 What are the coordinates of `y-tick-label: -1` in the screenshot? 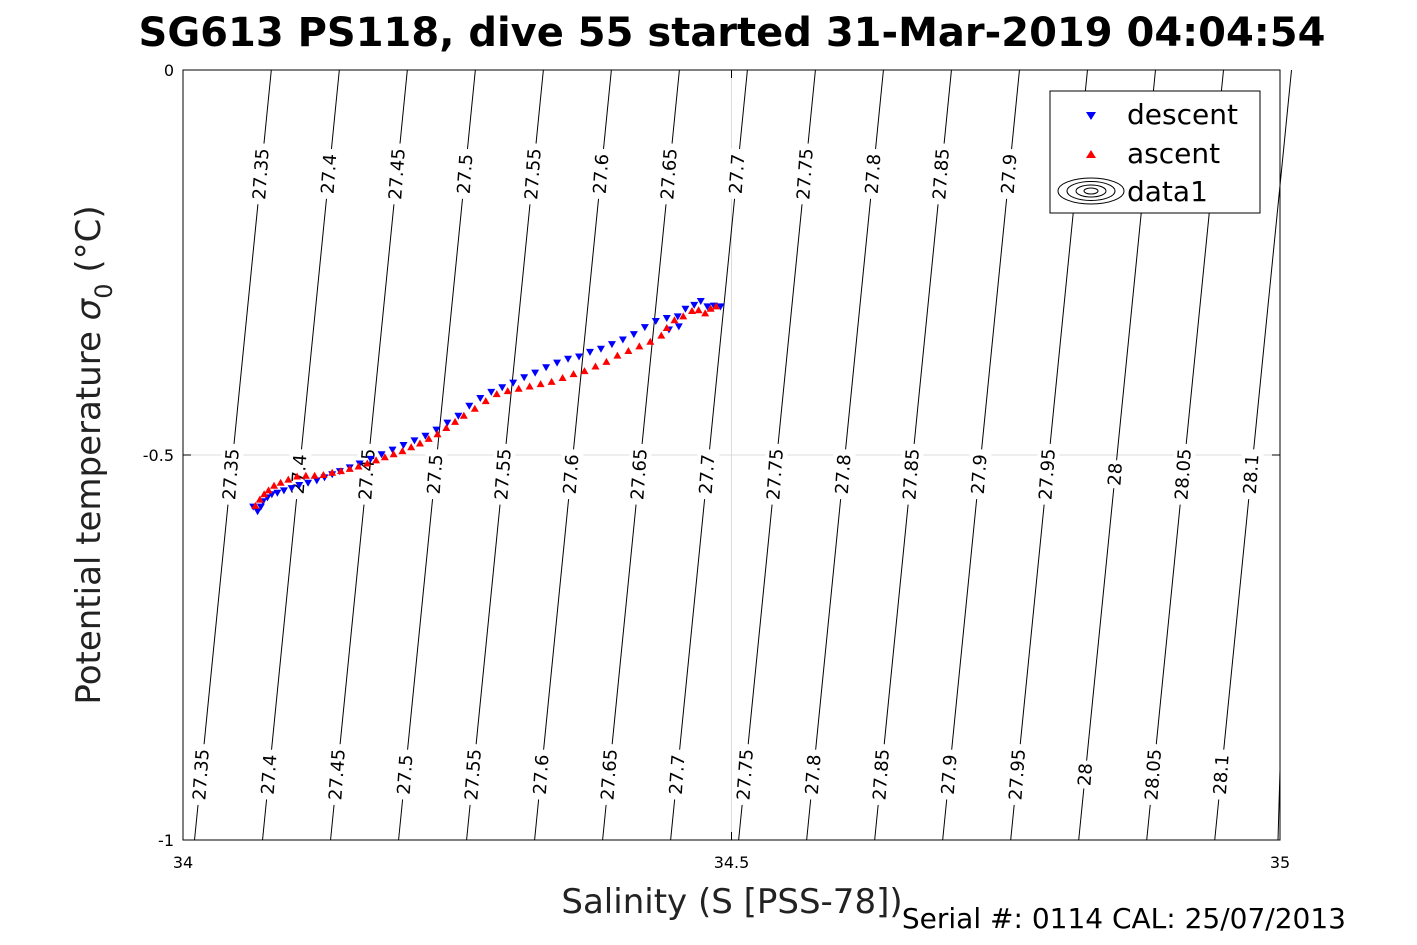 It's located at (166, 840).